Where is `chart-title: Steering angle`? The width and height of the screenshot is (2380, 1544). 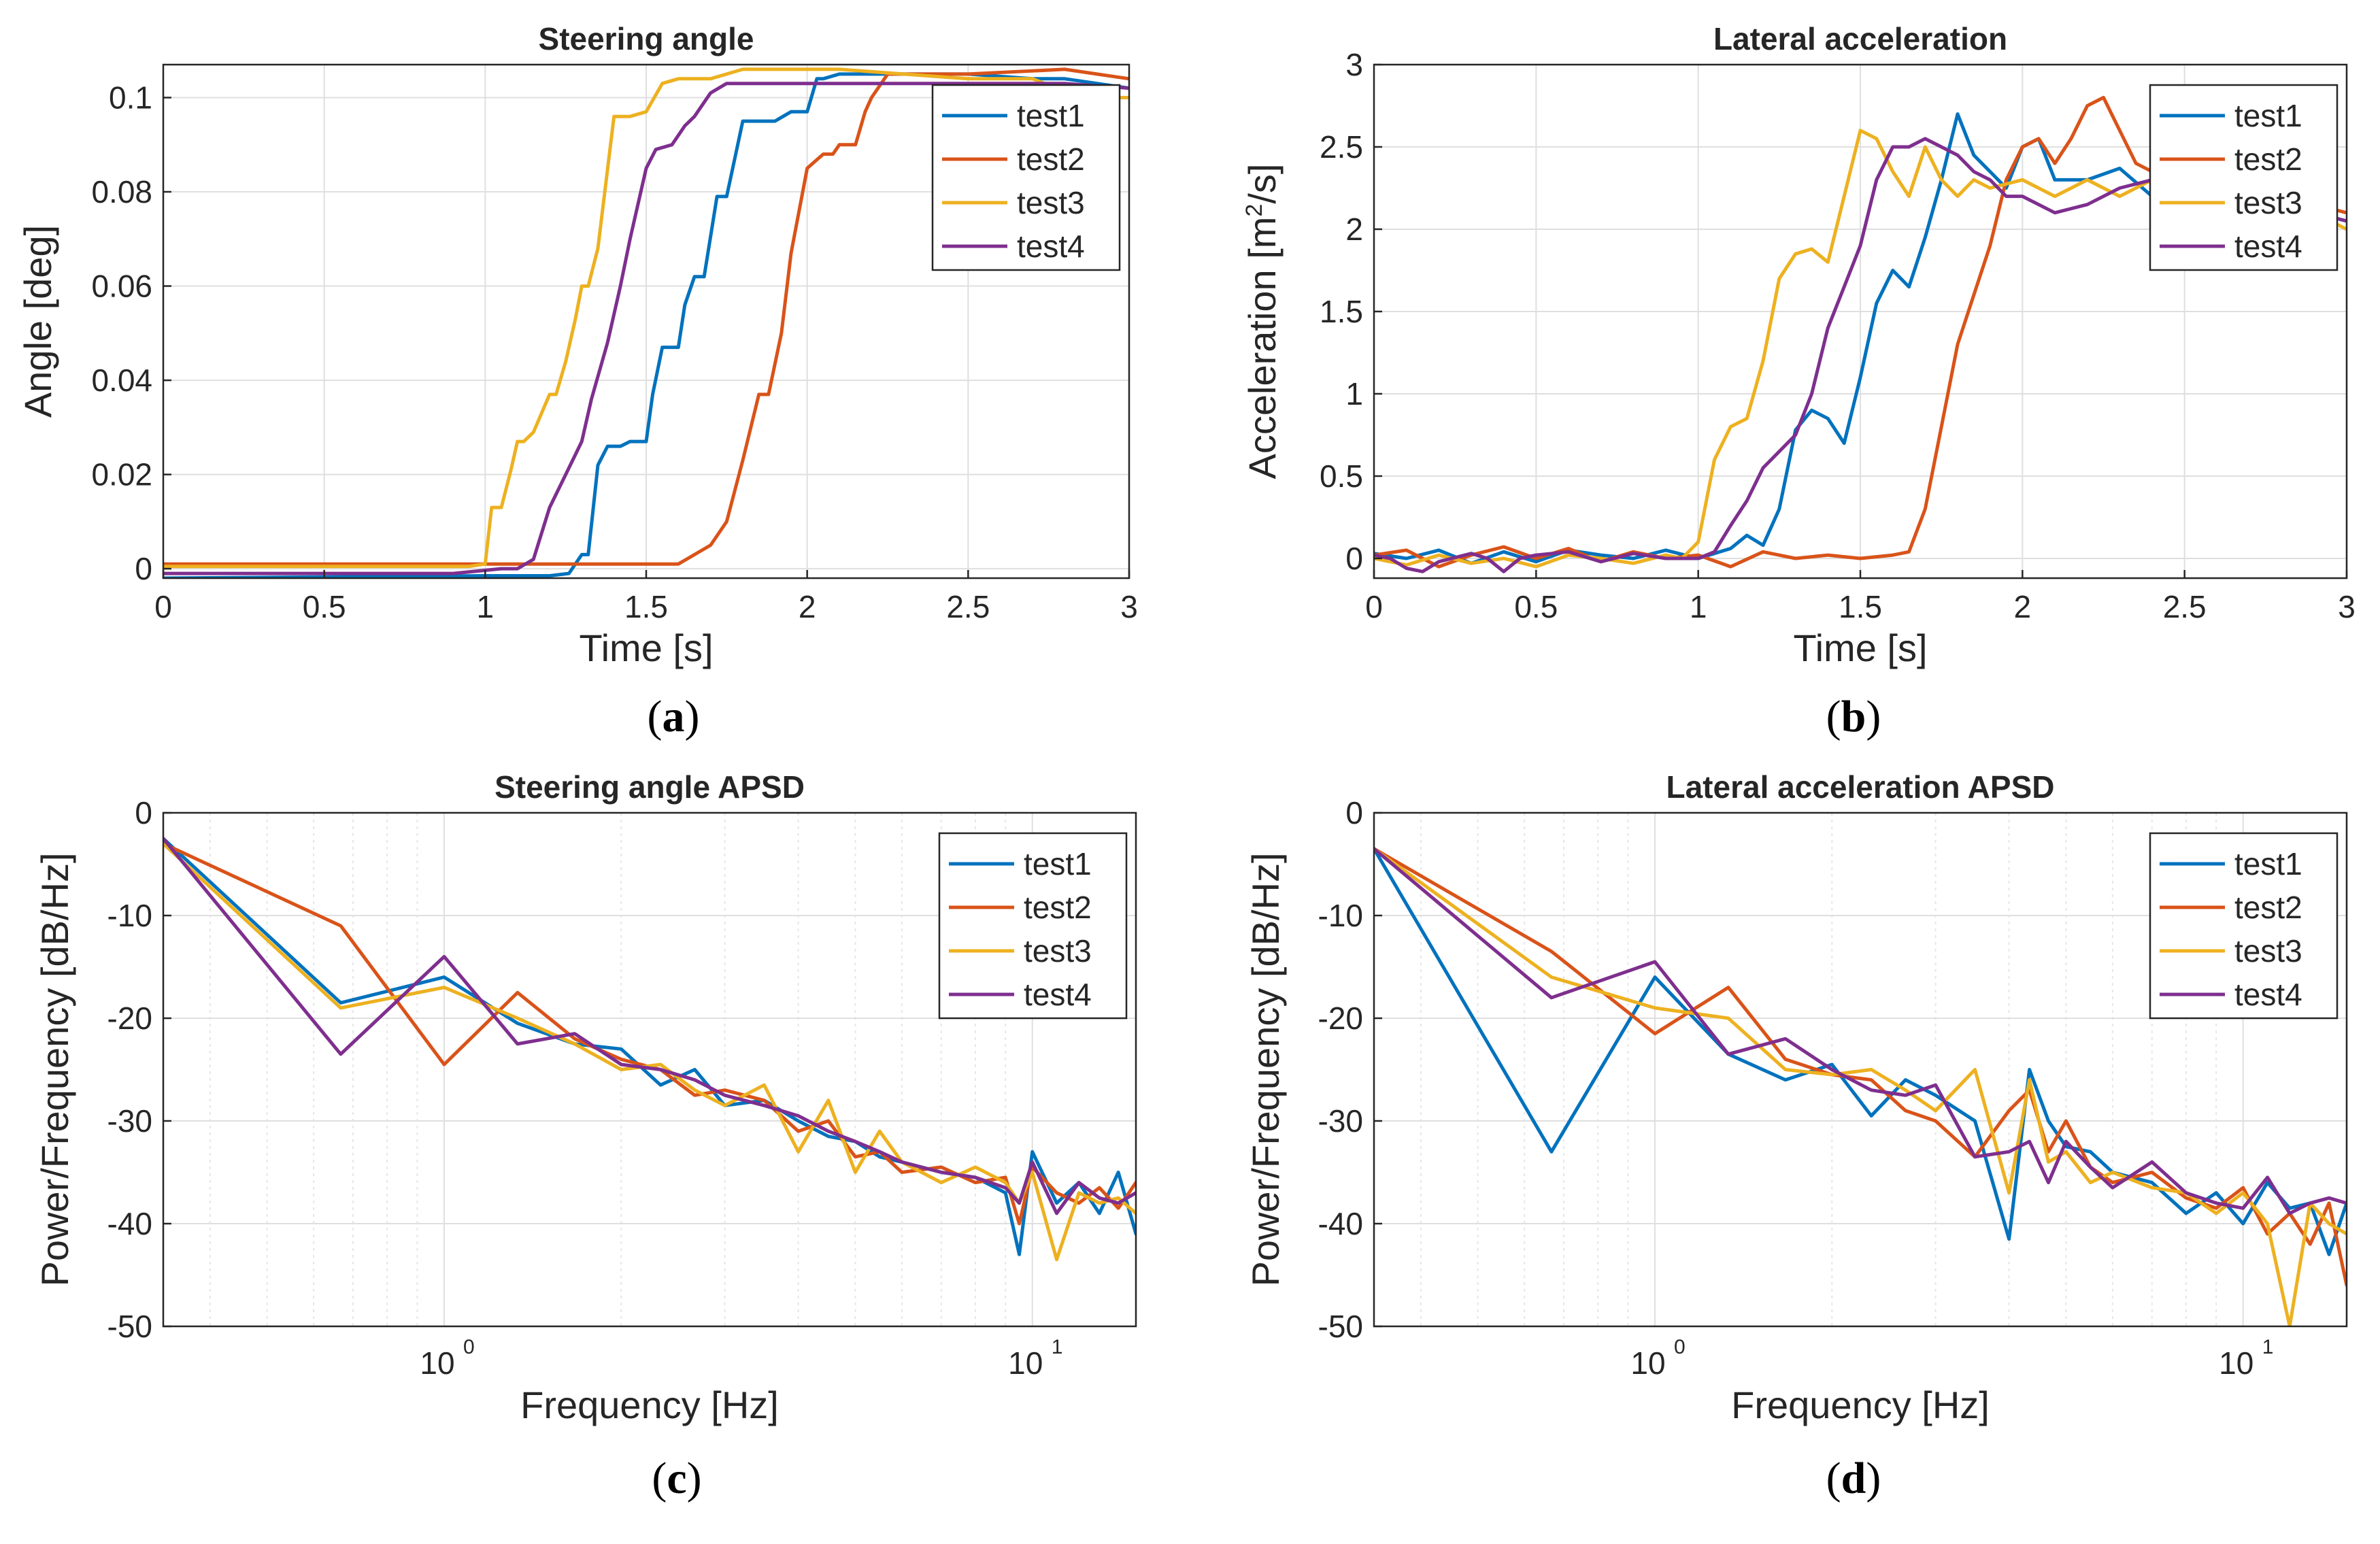
chart-title: Steering angle is located at coordinates (647, 38).